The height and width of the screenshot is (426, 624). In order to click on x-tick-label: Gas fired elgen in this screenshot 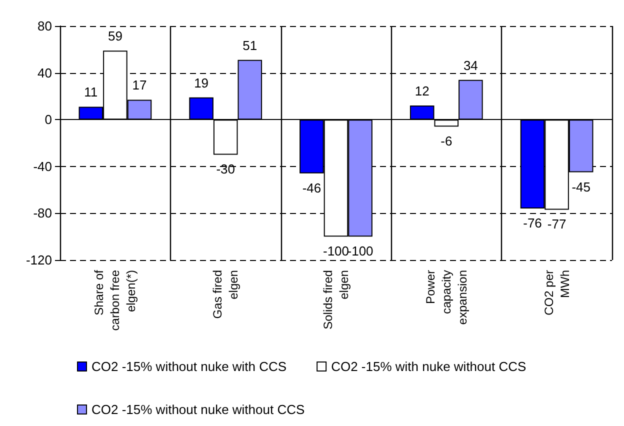, I will do `click(225, 294)`.